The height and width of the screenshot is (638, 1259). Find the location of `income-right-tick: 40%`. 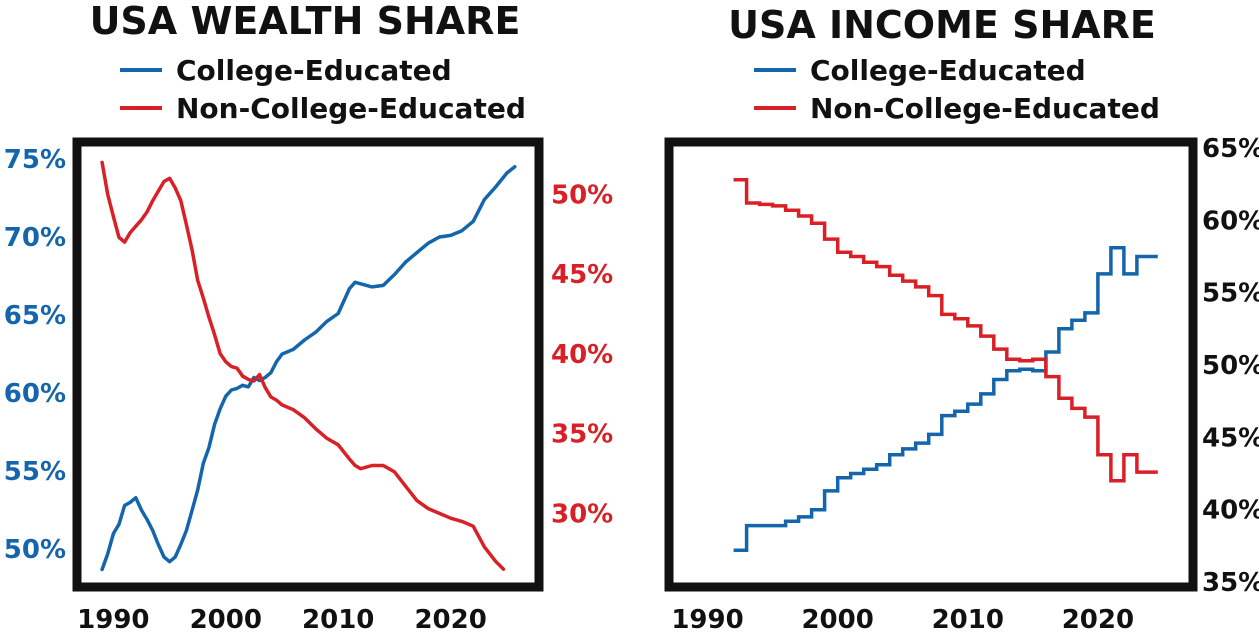

income-right-tick: 40% is located at coordinates (1230, 511).